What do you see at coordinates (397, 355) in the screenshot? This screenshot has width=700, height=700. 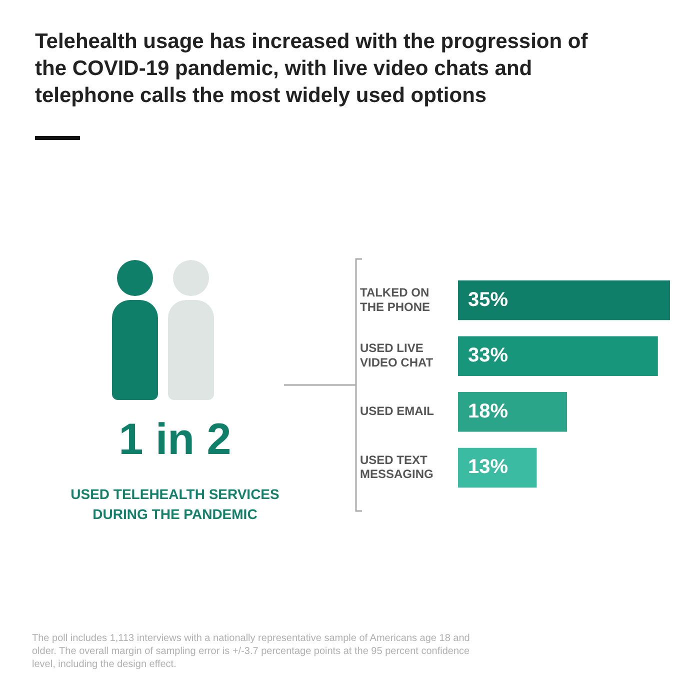 I see `y-tick-label: USED LIVE VIDEO CHAT` at bounding box center [397, 355].